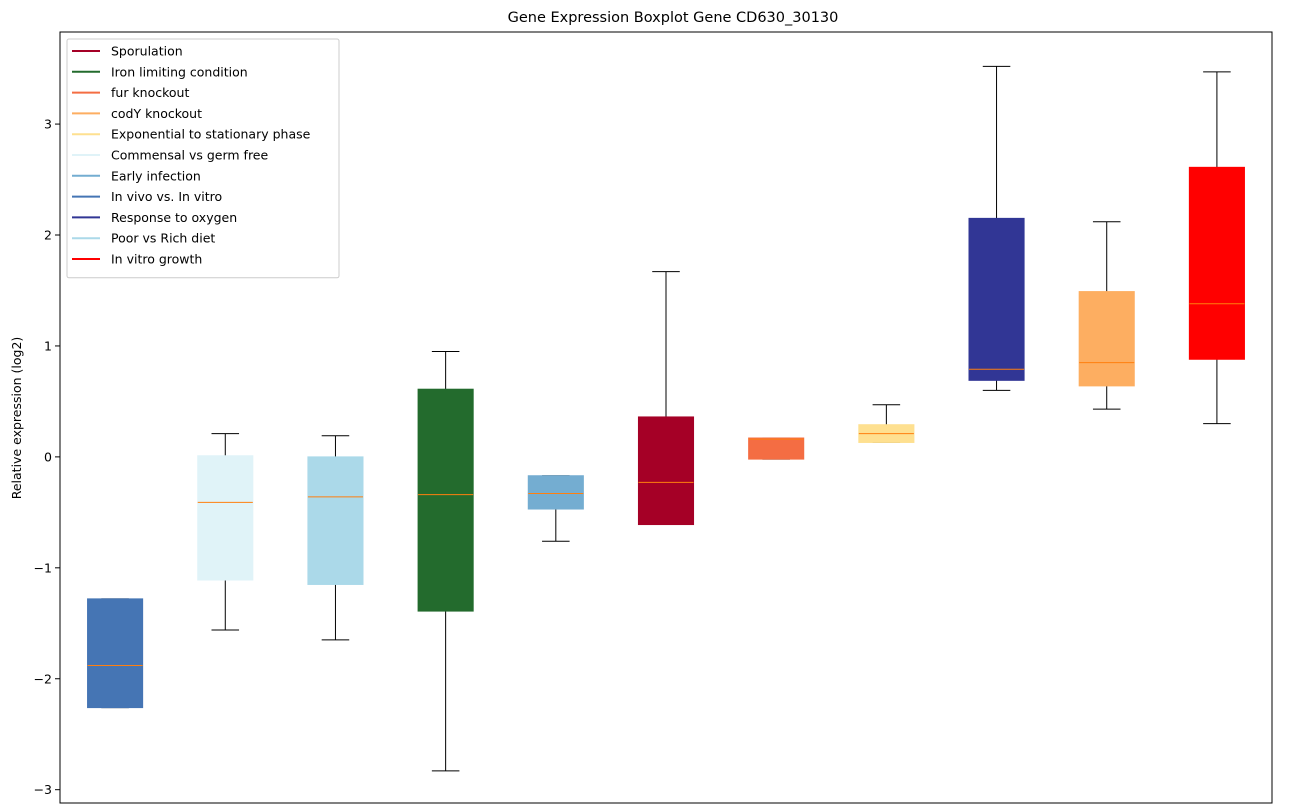  I want to click on y-tick-label: −2, so click(43, 678).